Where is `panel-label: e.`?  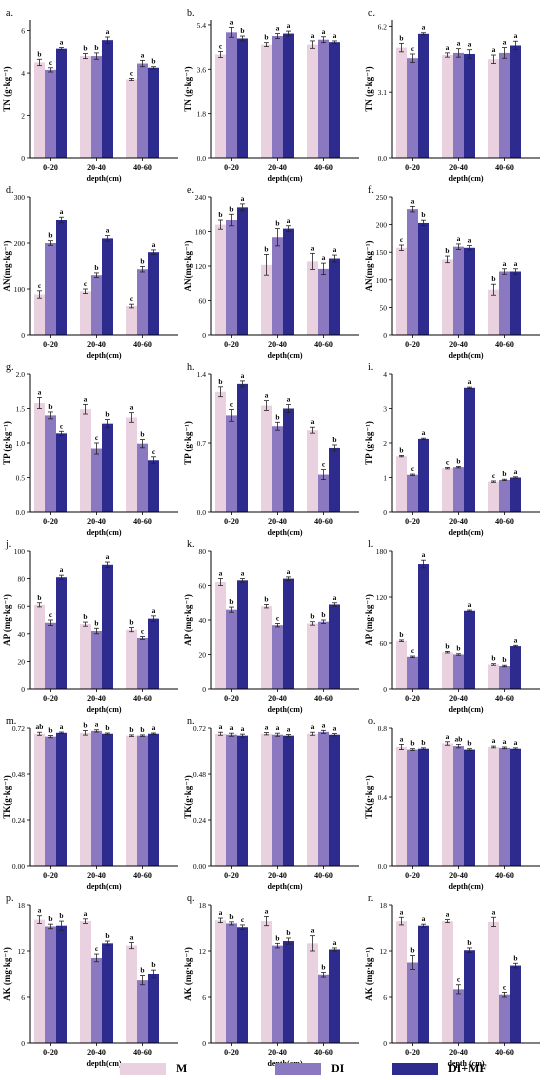 panel-label: e. is located at coordinates (190, 190).